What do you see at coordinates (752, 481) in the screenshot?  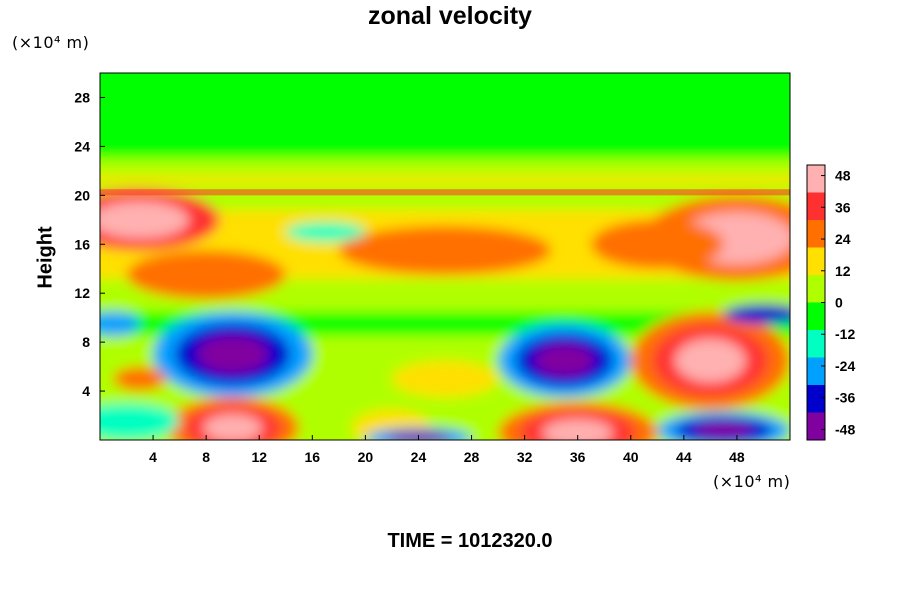 I see `x-axis-unit: (×10⁴ m)` at bounding box center [752, 481].